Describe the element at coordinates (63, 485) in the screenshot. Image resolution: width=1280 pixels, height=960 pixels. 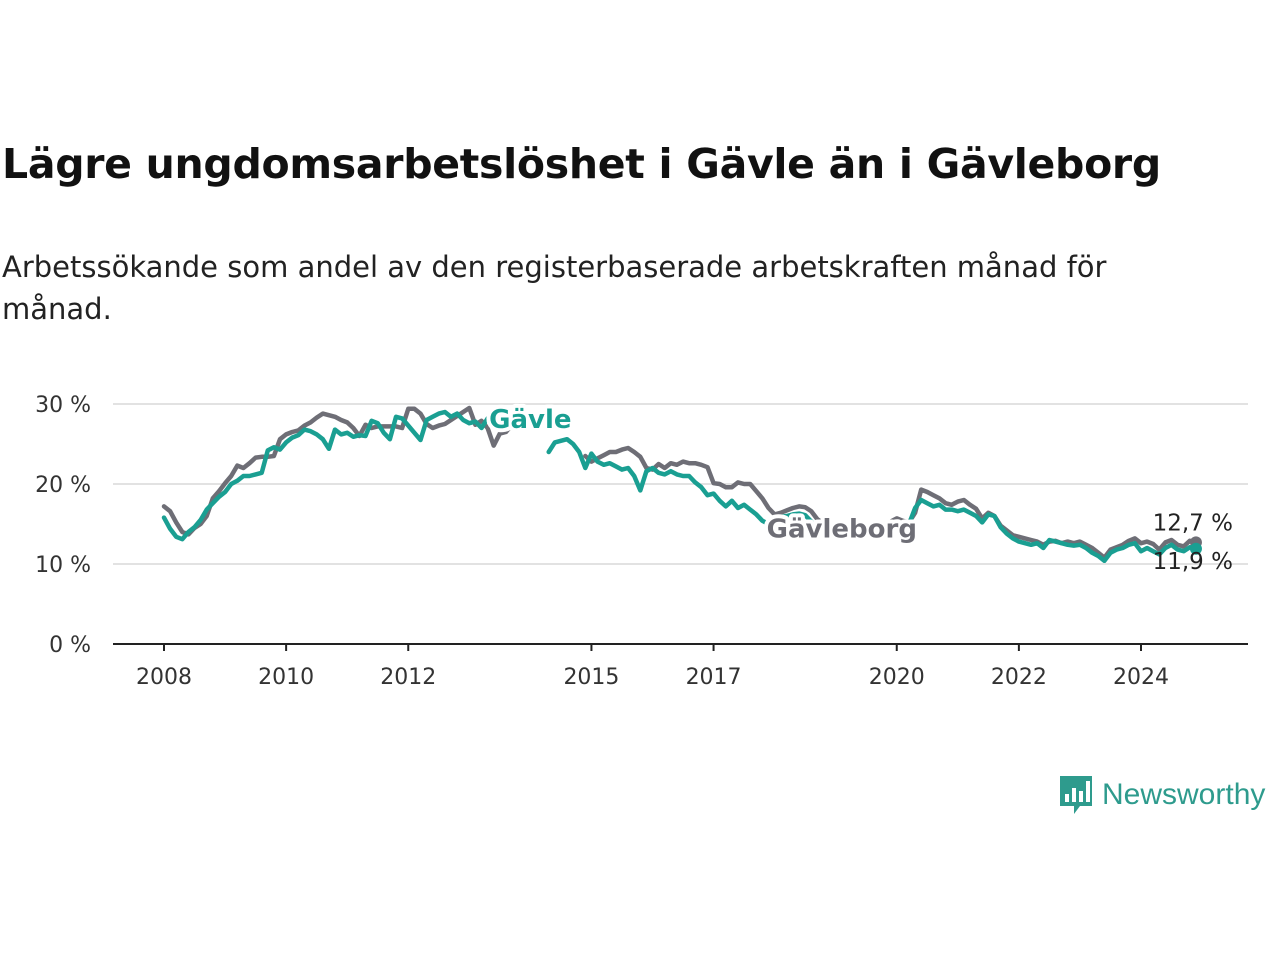
I see `y-tick-label: 20 %` at that location.